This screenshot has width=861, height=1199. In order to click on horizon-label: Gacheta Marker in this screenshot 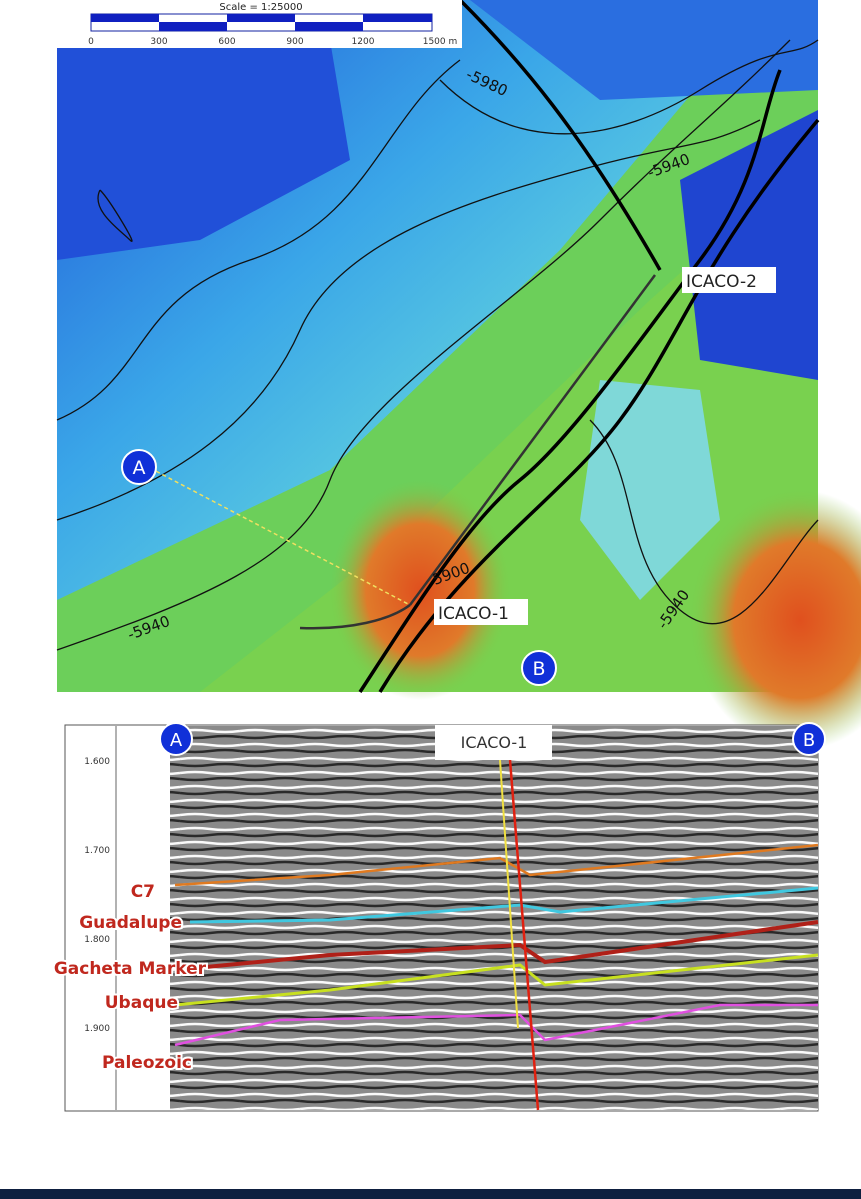, I will do `click(130, 969)`.